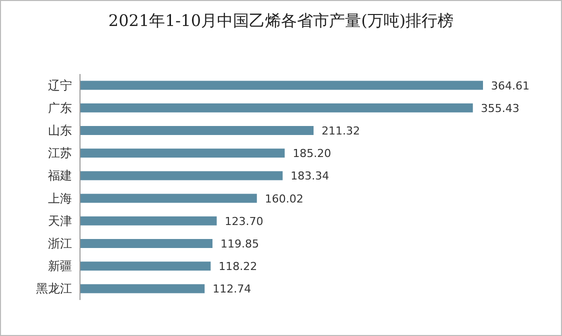 Image resolution: width=562 pixels, height=336 pixels. I want to click on data-label: 160.02, so click(284, 199).